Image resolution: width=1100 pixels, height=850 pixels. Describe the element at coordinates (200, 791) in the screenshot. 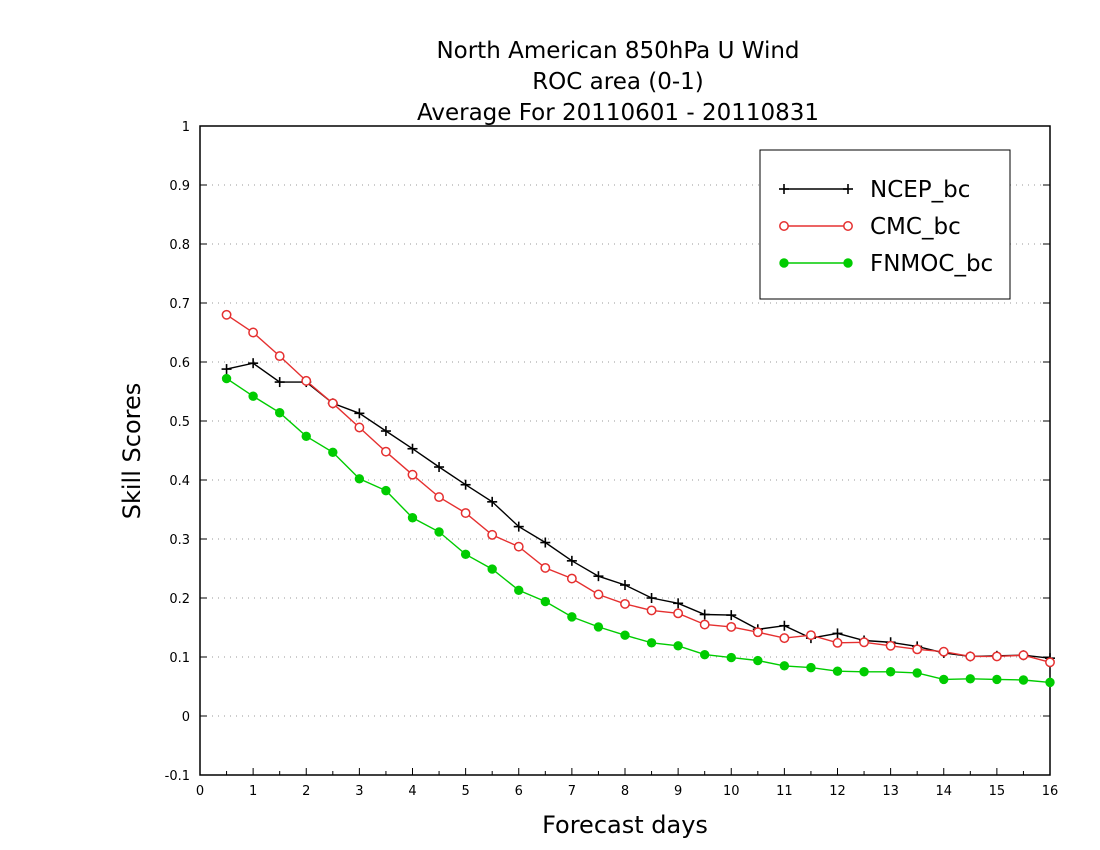

I see `x-tick-label: 0` at that location.